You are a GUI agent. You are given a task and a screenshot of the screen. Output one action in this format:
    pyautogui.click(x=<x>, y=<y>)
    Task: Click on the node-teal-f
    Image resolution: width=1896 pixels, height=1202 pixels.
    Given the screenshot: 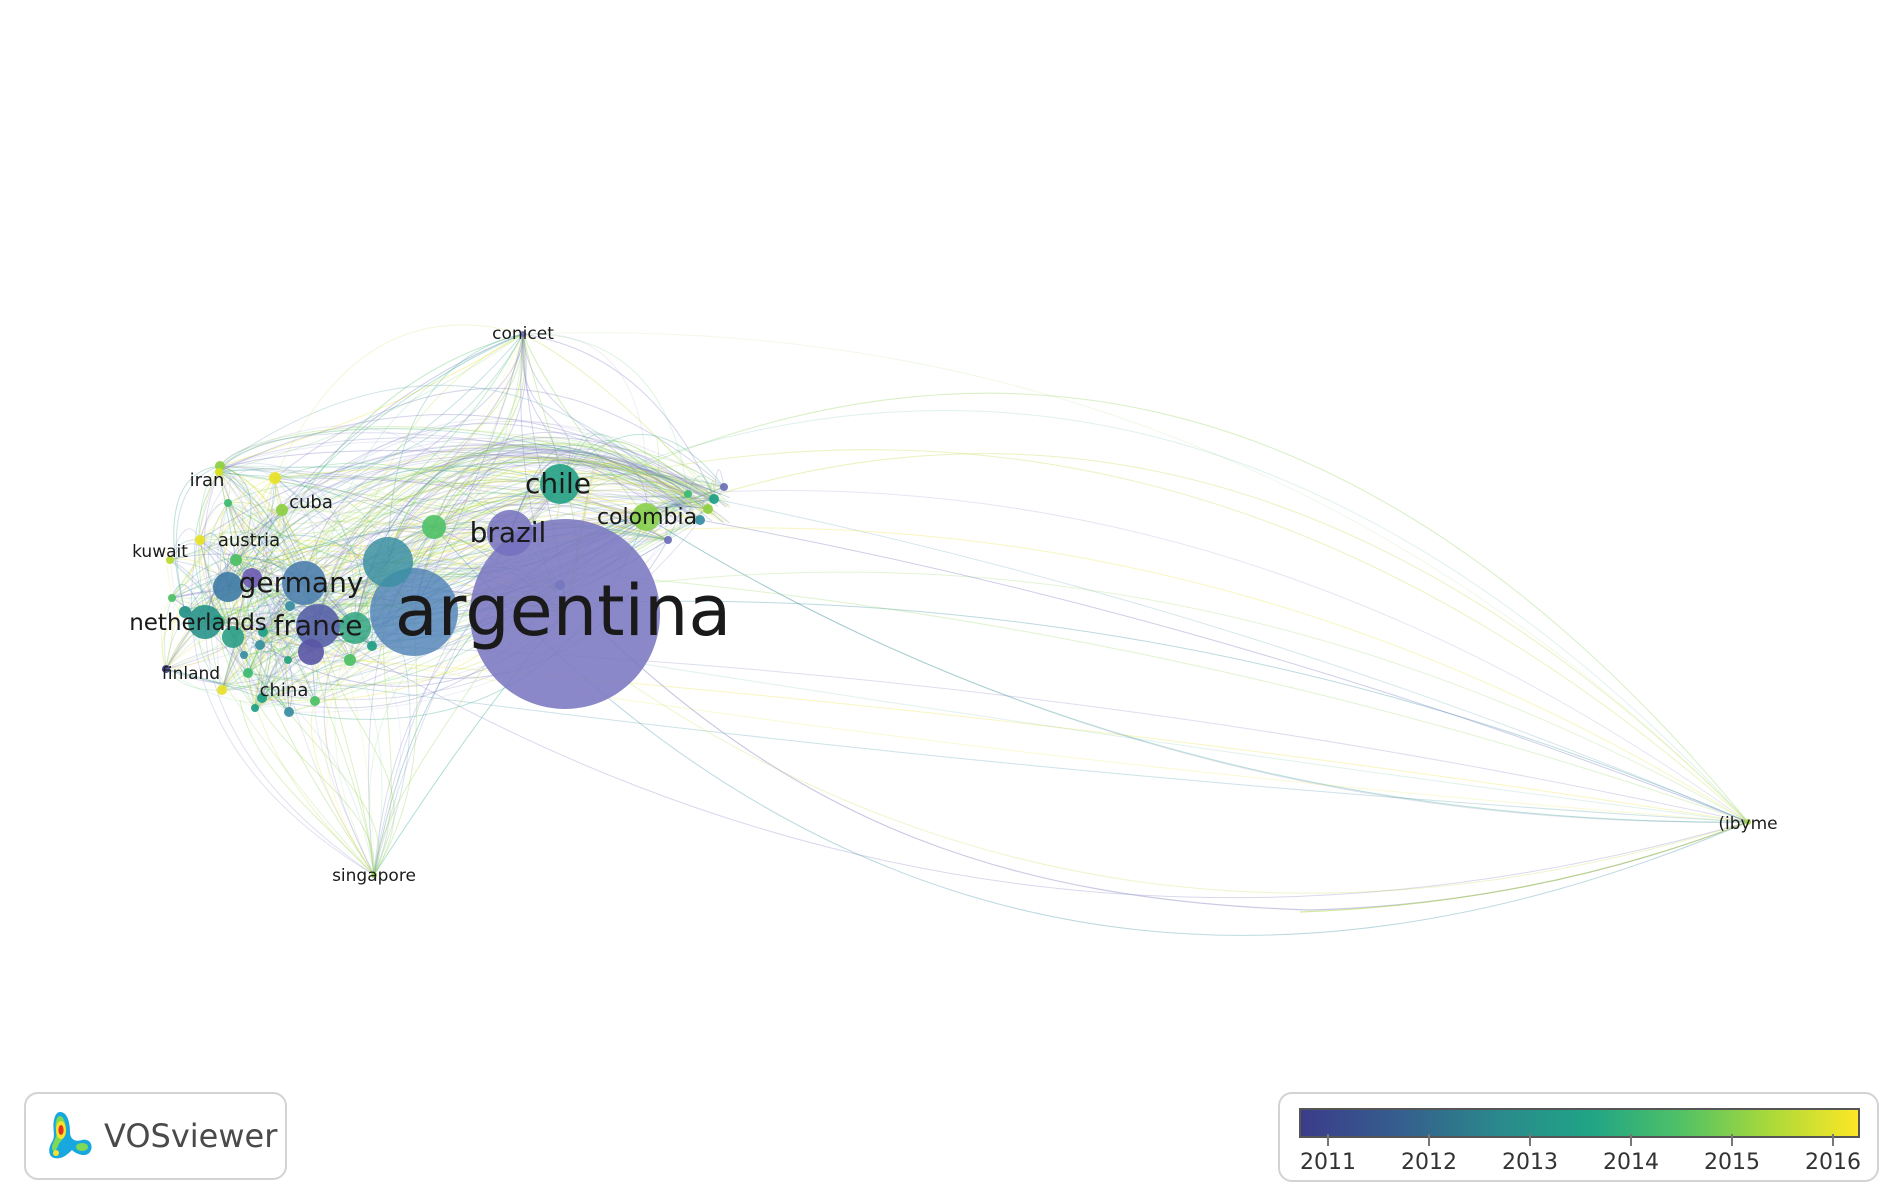 What is the action you would take?
    pyautogui.click(x=233, y=637)
    